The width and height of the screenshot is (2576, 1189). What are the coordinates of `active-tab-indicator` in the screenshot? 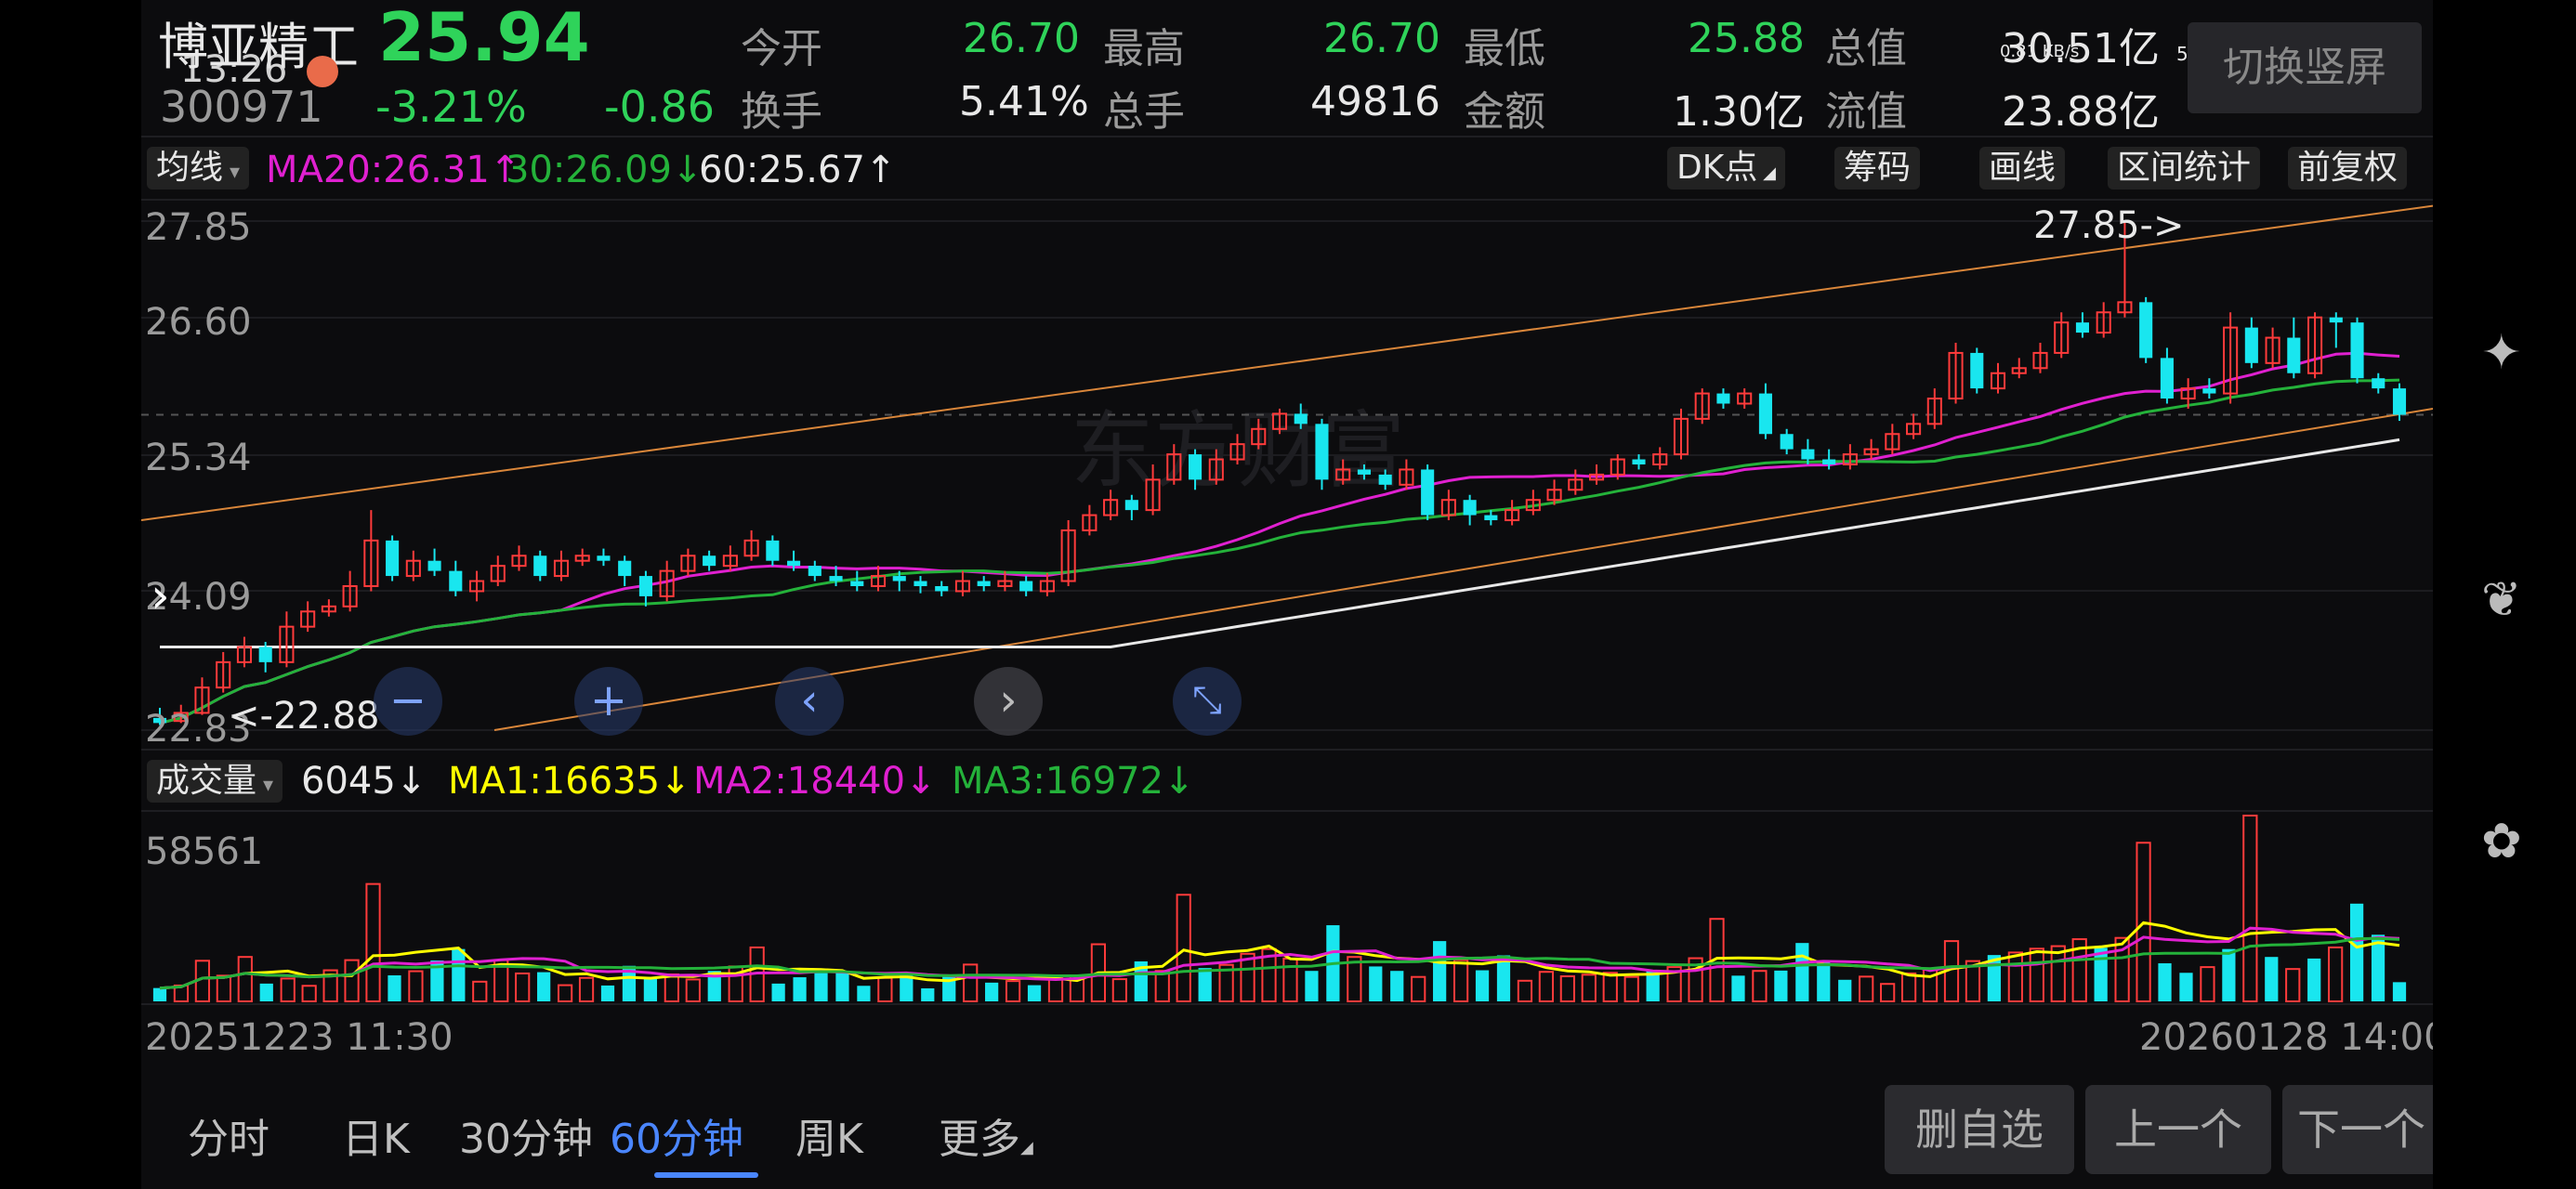 It's located at (706, 1175).